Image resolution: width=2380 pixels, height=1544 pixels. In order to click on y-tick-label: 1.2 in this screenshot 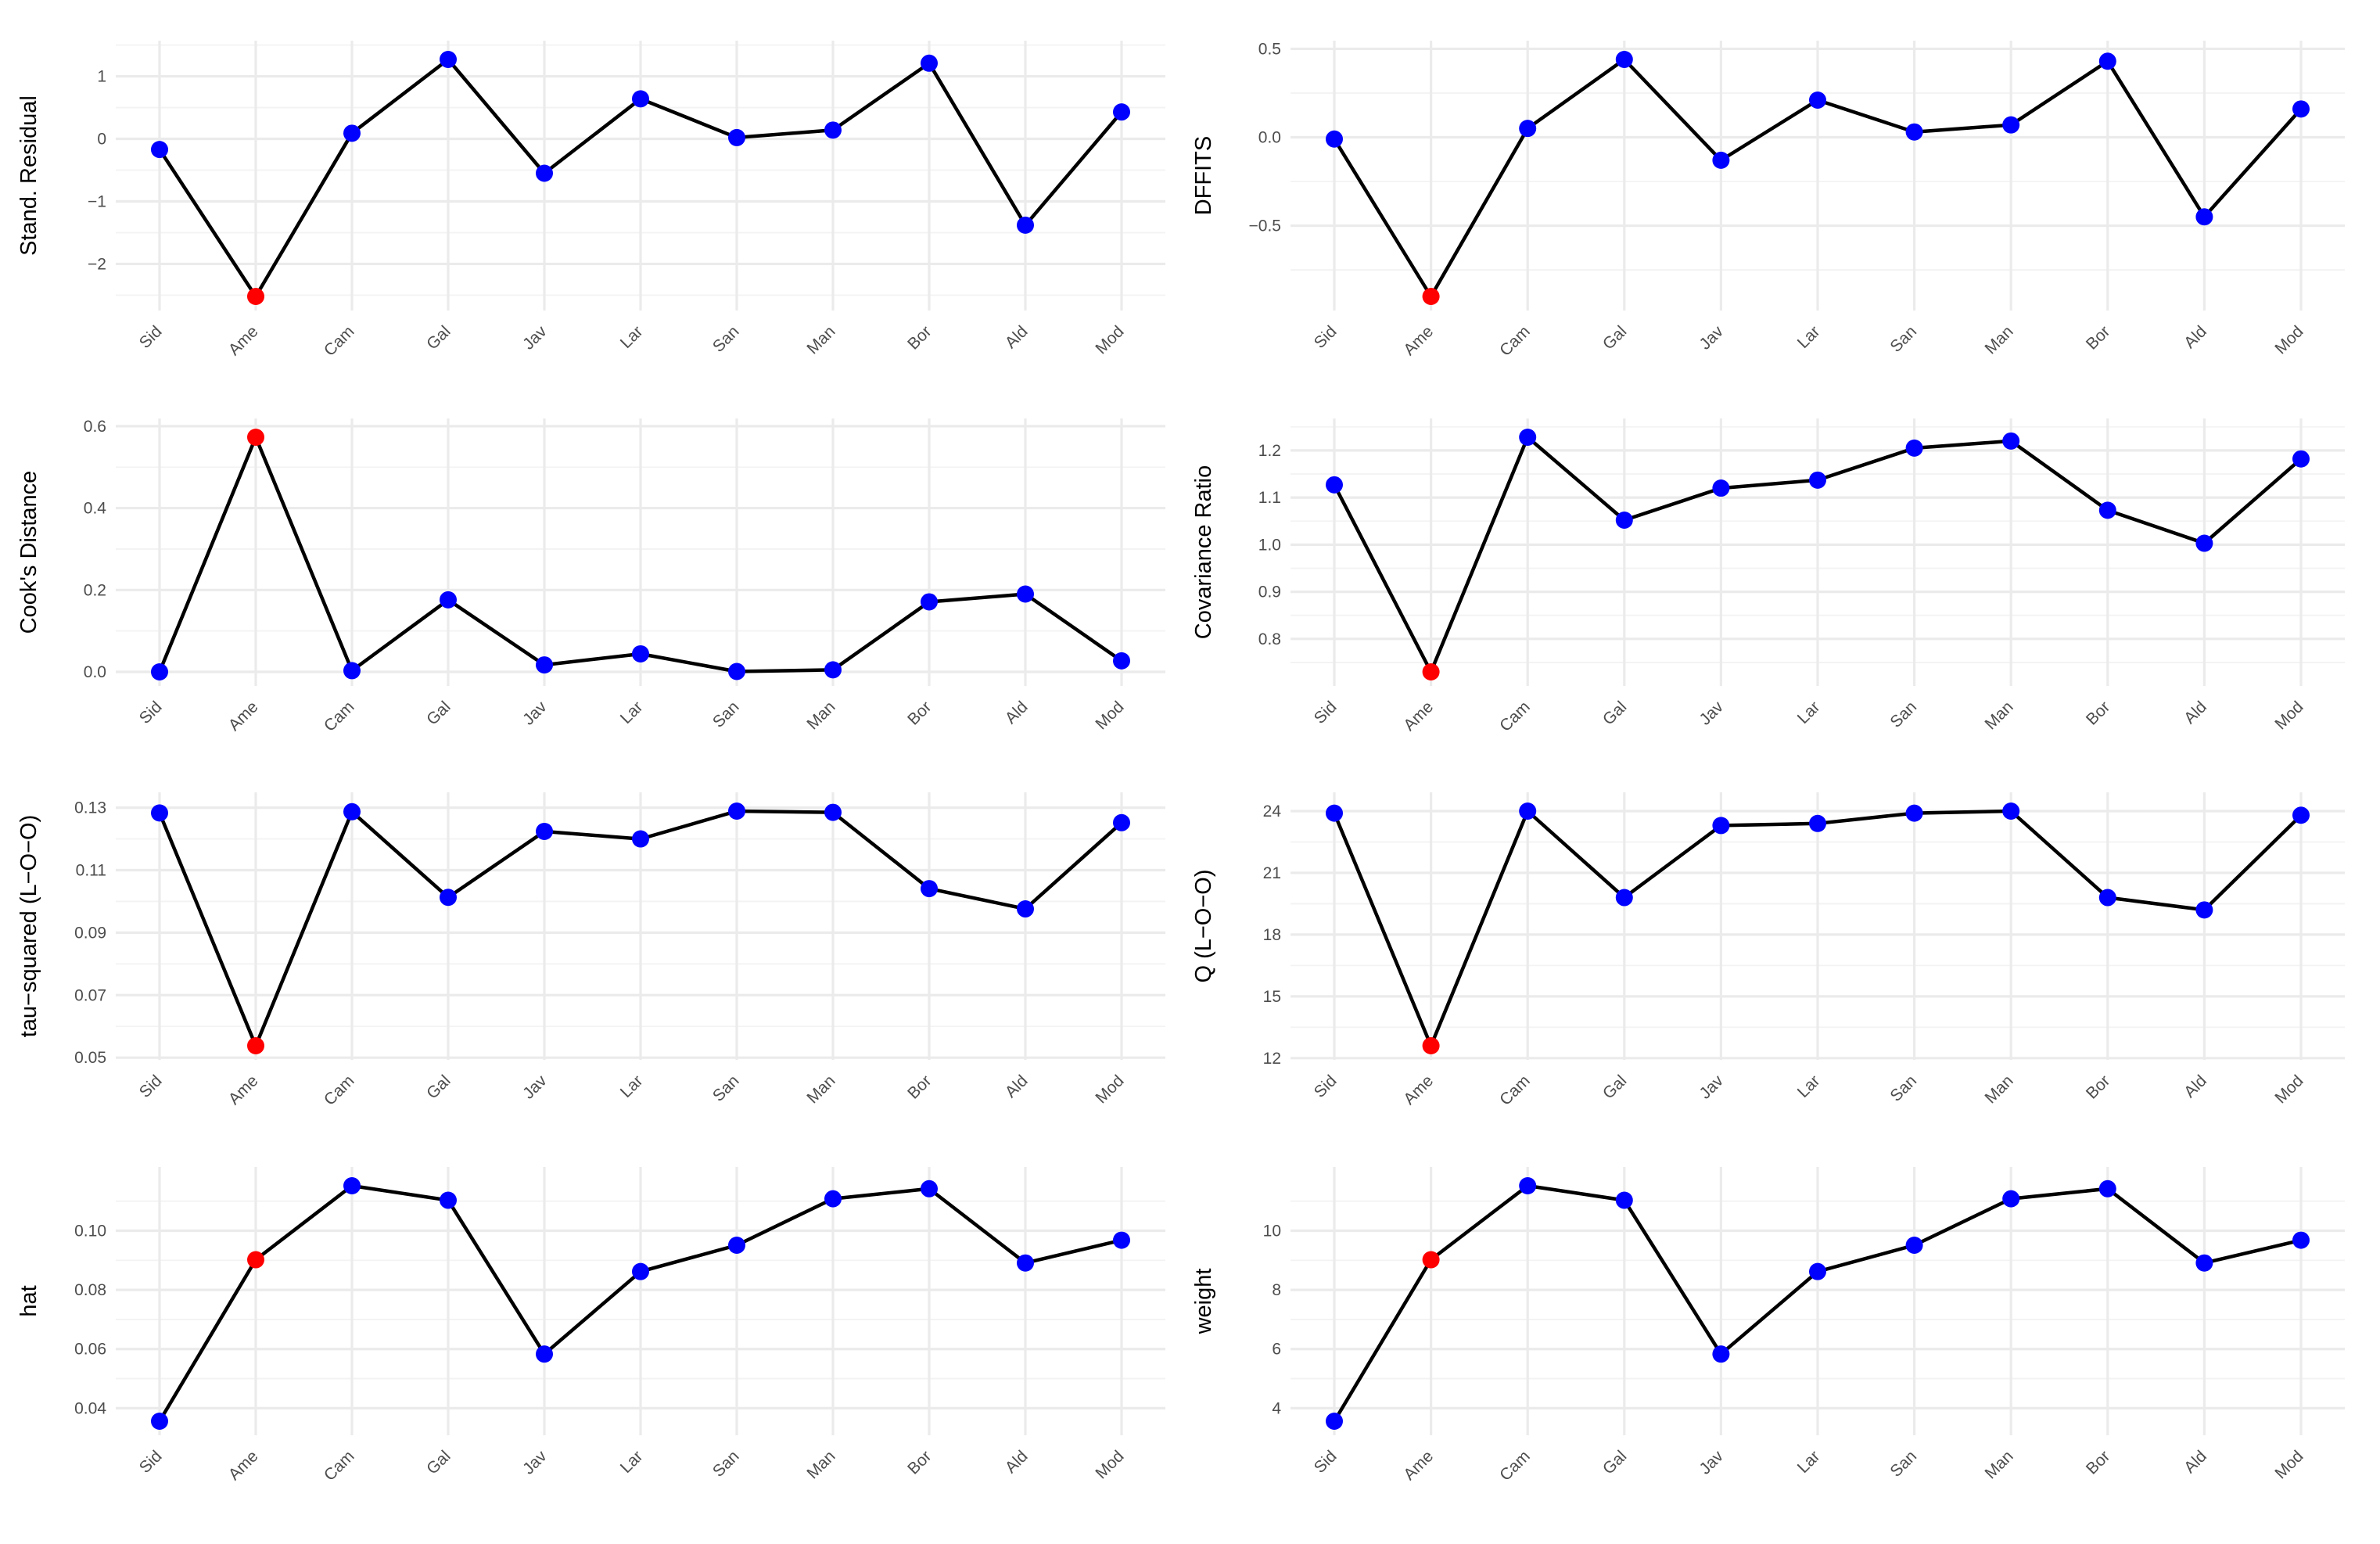, I will do `click(1269, 451)`.